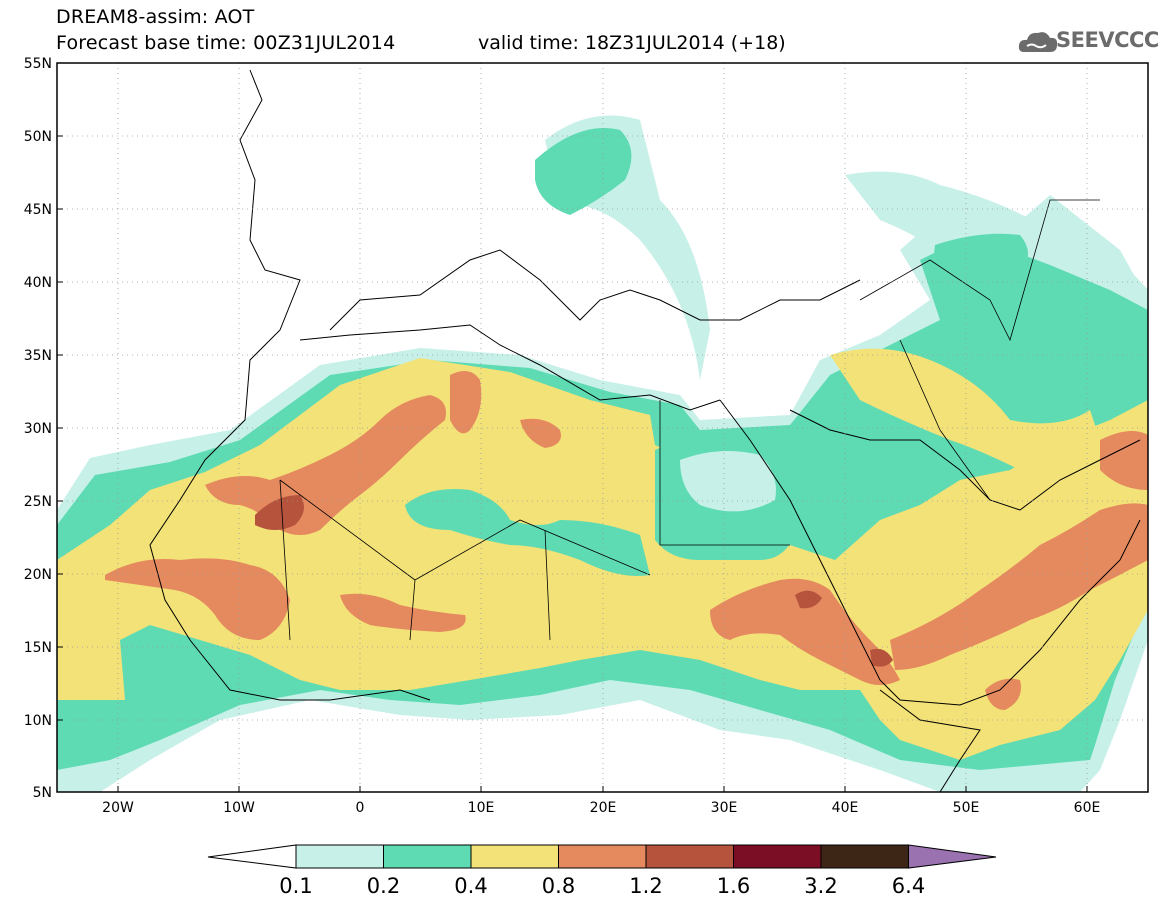  I want to click on chart-title: DREAM8-assim: AOT, so click(155, 17).